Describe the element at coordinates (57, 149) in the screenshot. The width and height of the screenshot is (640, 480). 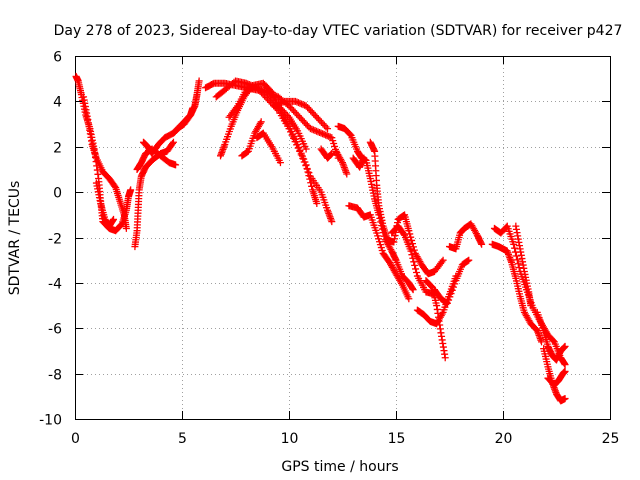
I see `y-tick-label: 2` at that location.